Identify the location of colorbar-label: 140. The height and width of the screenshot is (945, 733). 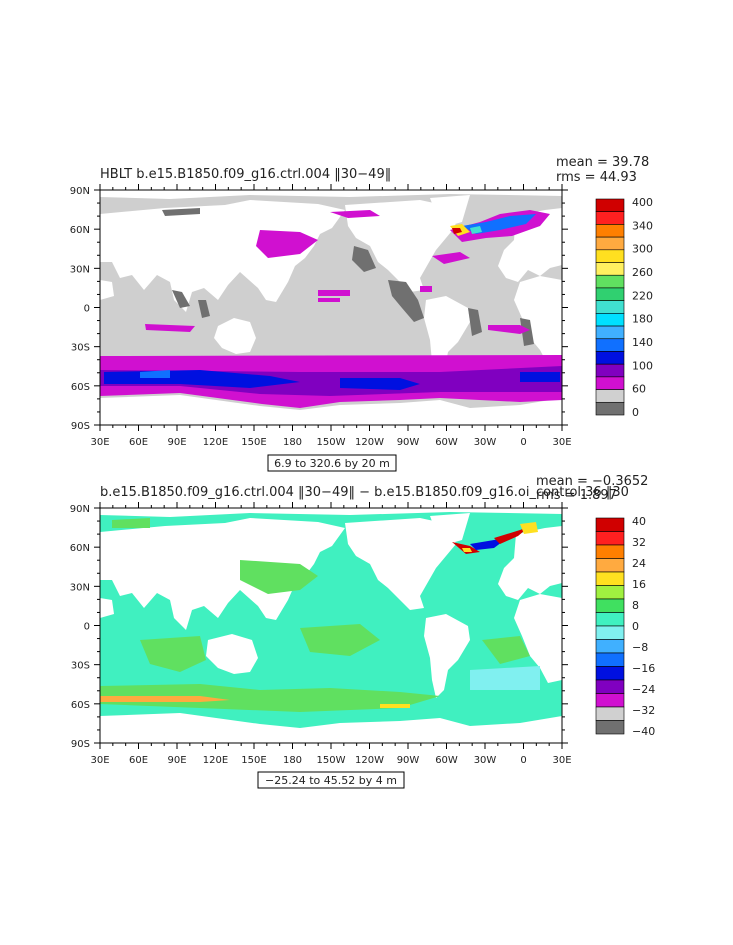
(642, 342).